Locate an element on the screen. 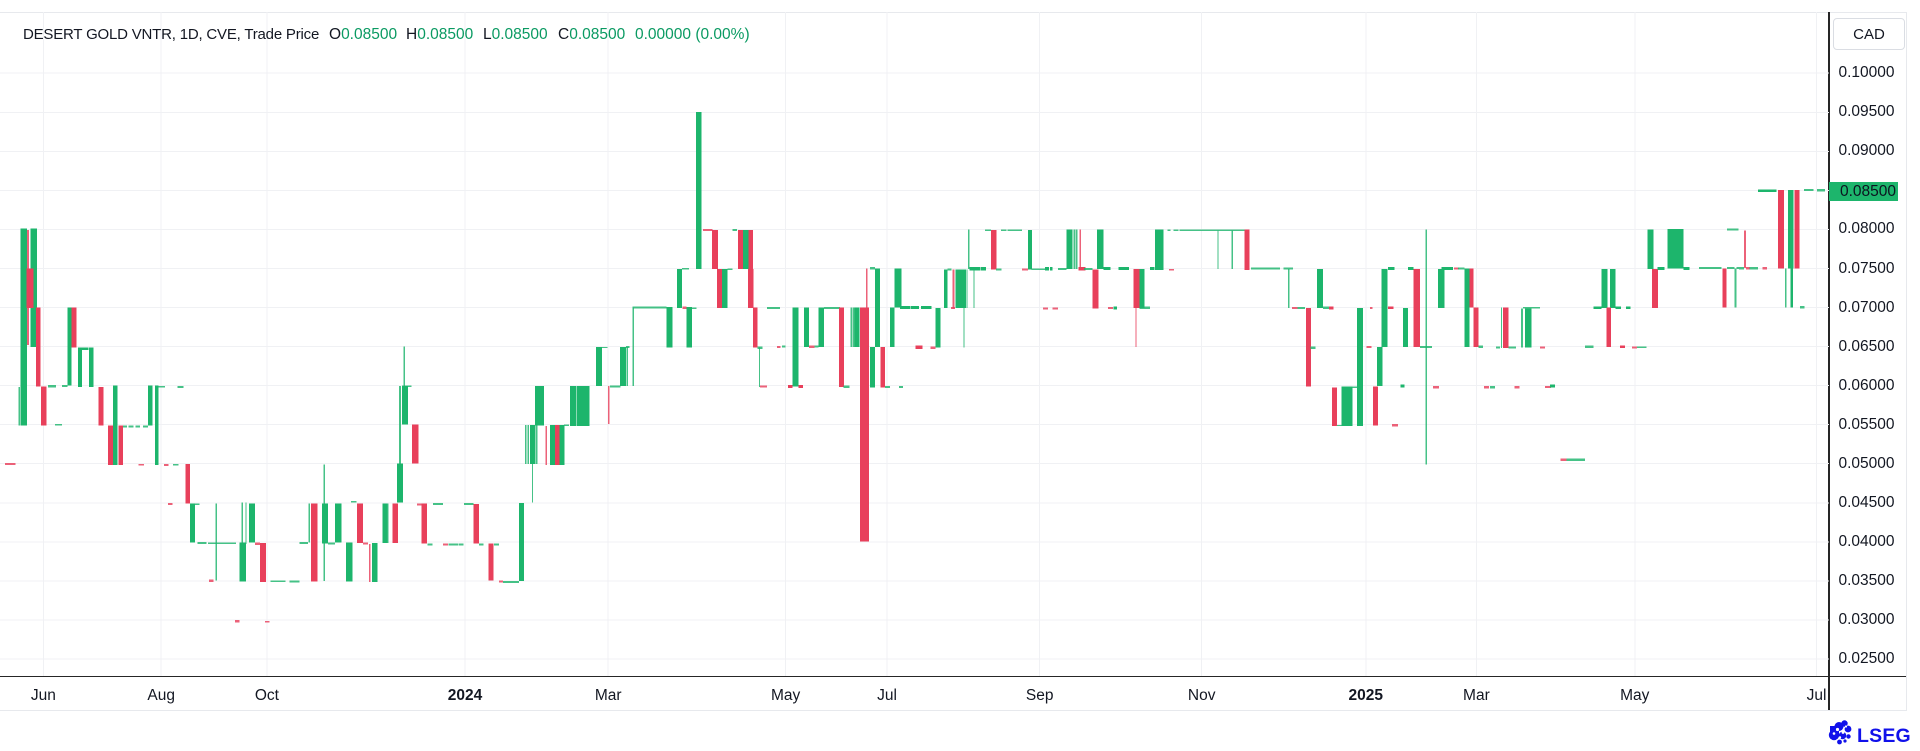 The height and width of the screenshot is (751, 1920). svg-text: LSEG is located at coordinates (1884, 736).